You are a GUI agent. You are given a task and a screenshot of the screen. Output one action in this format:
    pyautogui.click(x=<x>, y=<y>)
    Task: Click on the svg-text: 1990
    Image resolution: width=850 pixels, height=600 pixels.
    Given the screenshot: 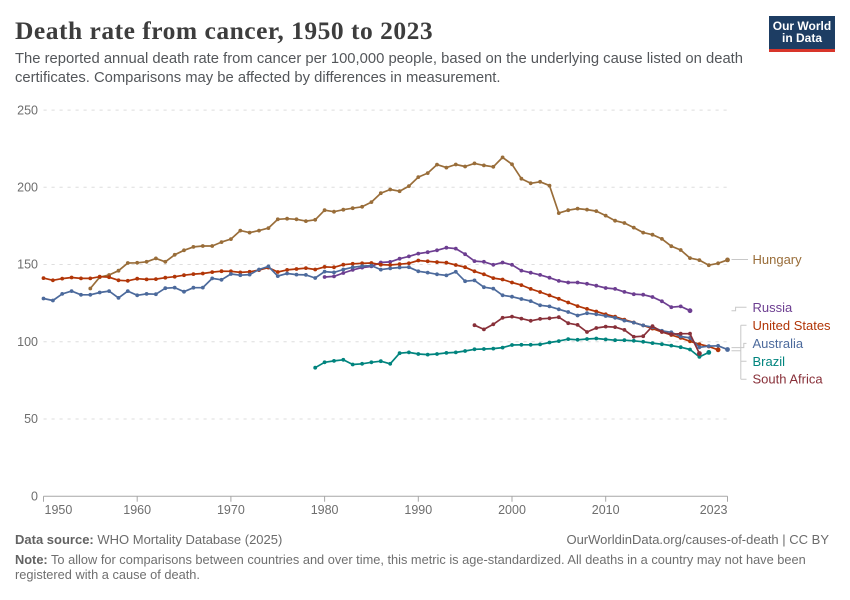 What is the action you would take?
    pyautogui.click(x=418, y=510)
    